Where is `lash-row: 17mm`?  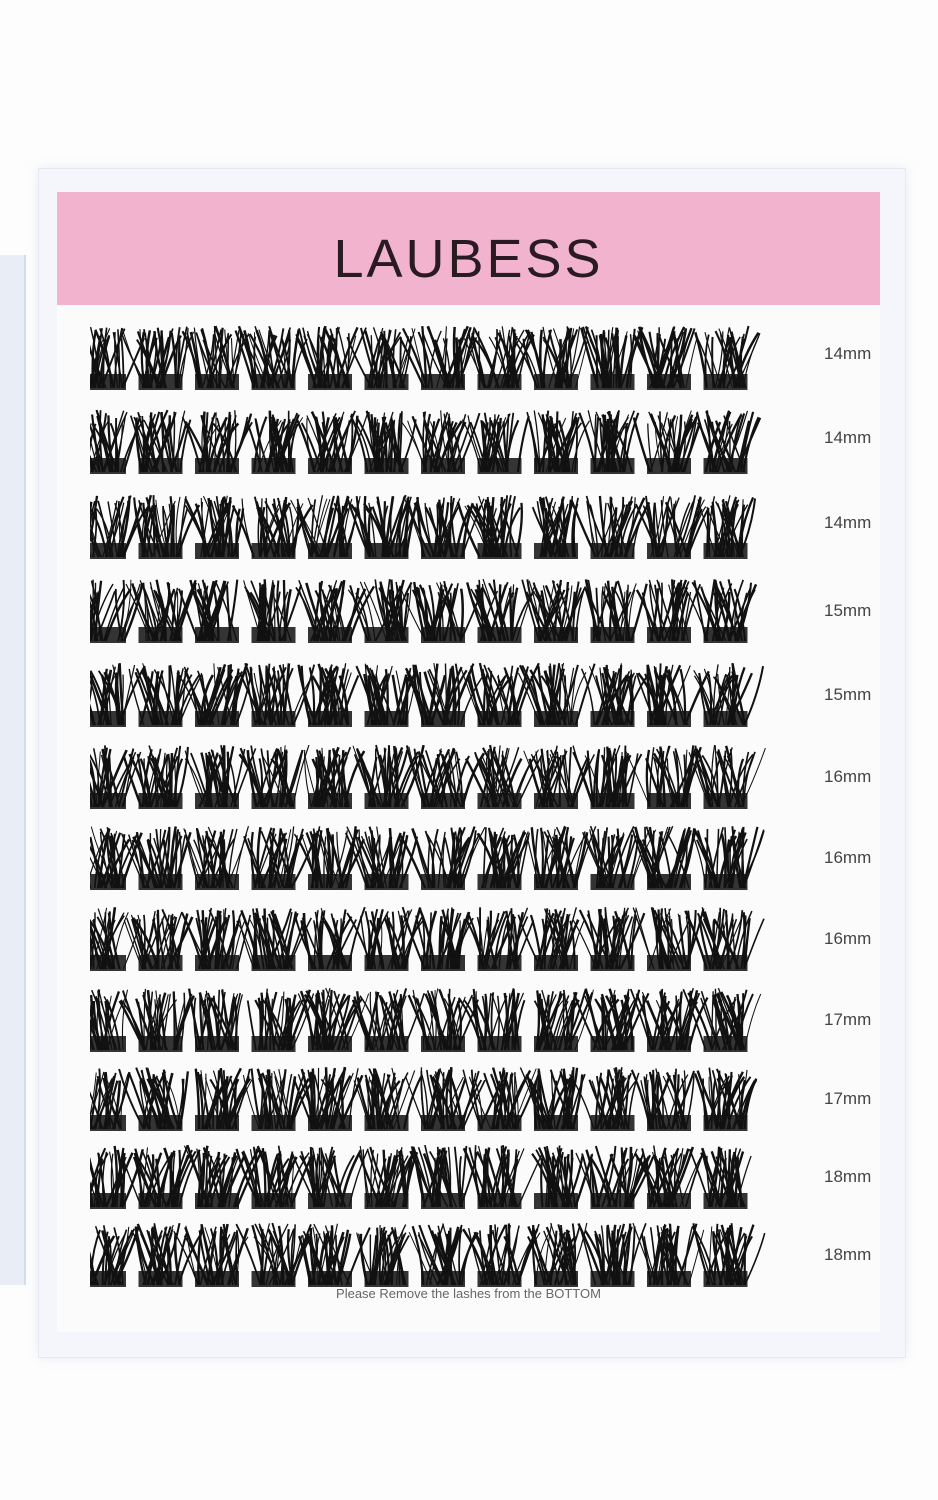
lash-row: 17mm is located at coordinates (485, 1024).